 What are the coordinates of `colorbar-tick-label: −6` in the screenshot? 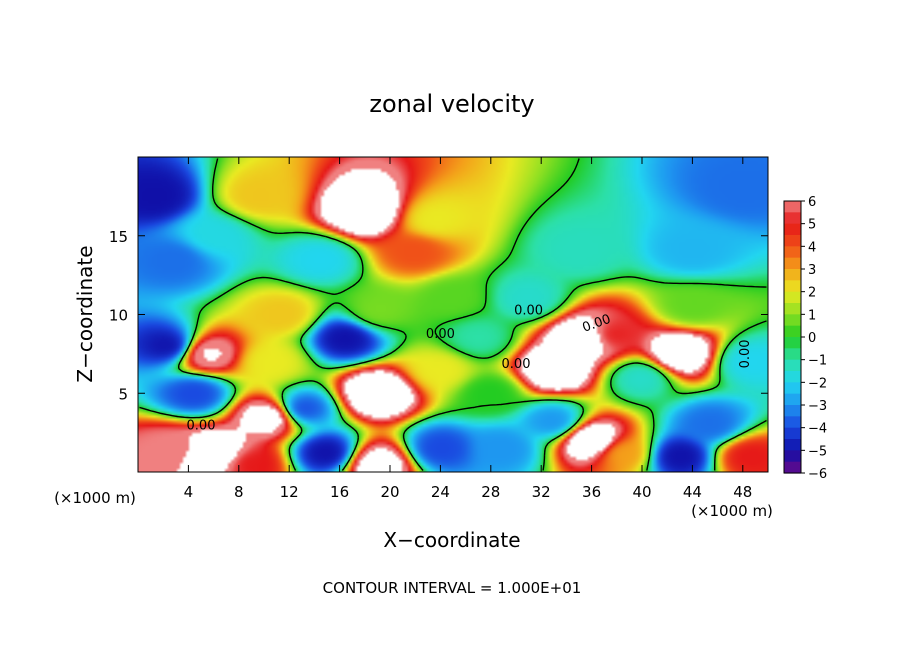 It's located at (817, 474).